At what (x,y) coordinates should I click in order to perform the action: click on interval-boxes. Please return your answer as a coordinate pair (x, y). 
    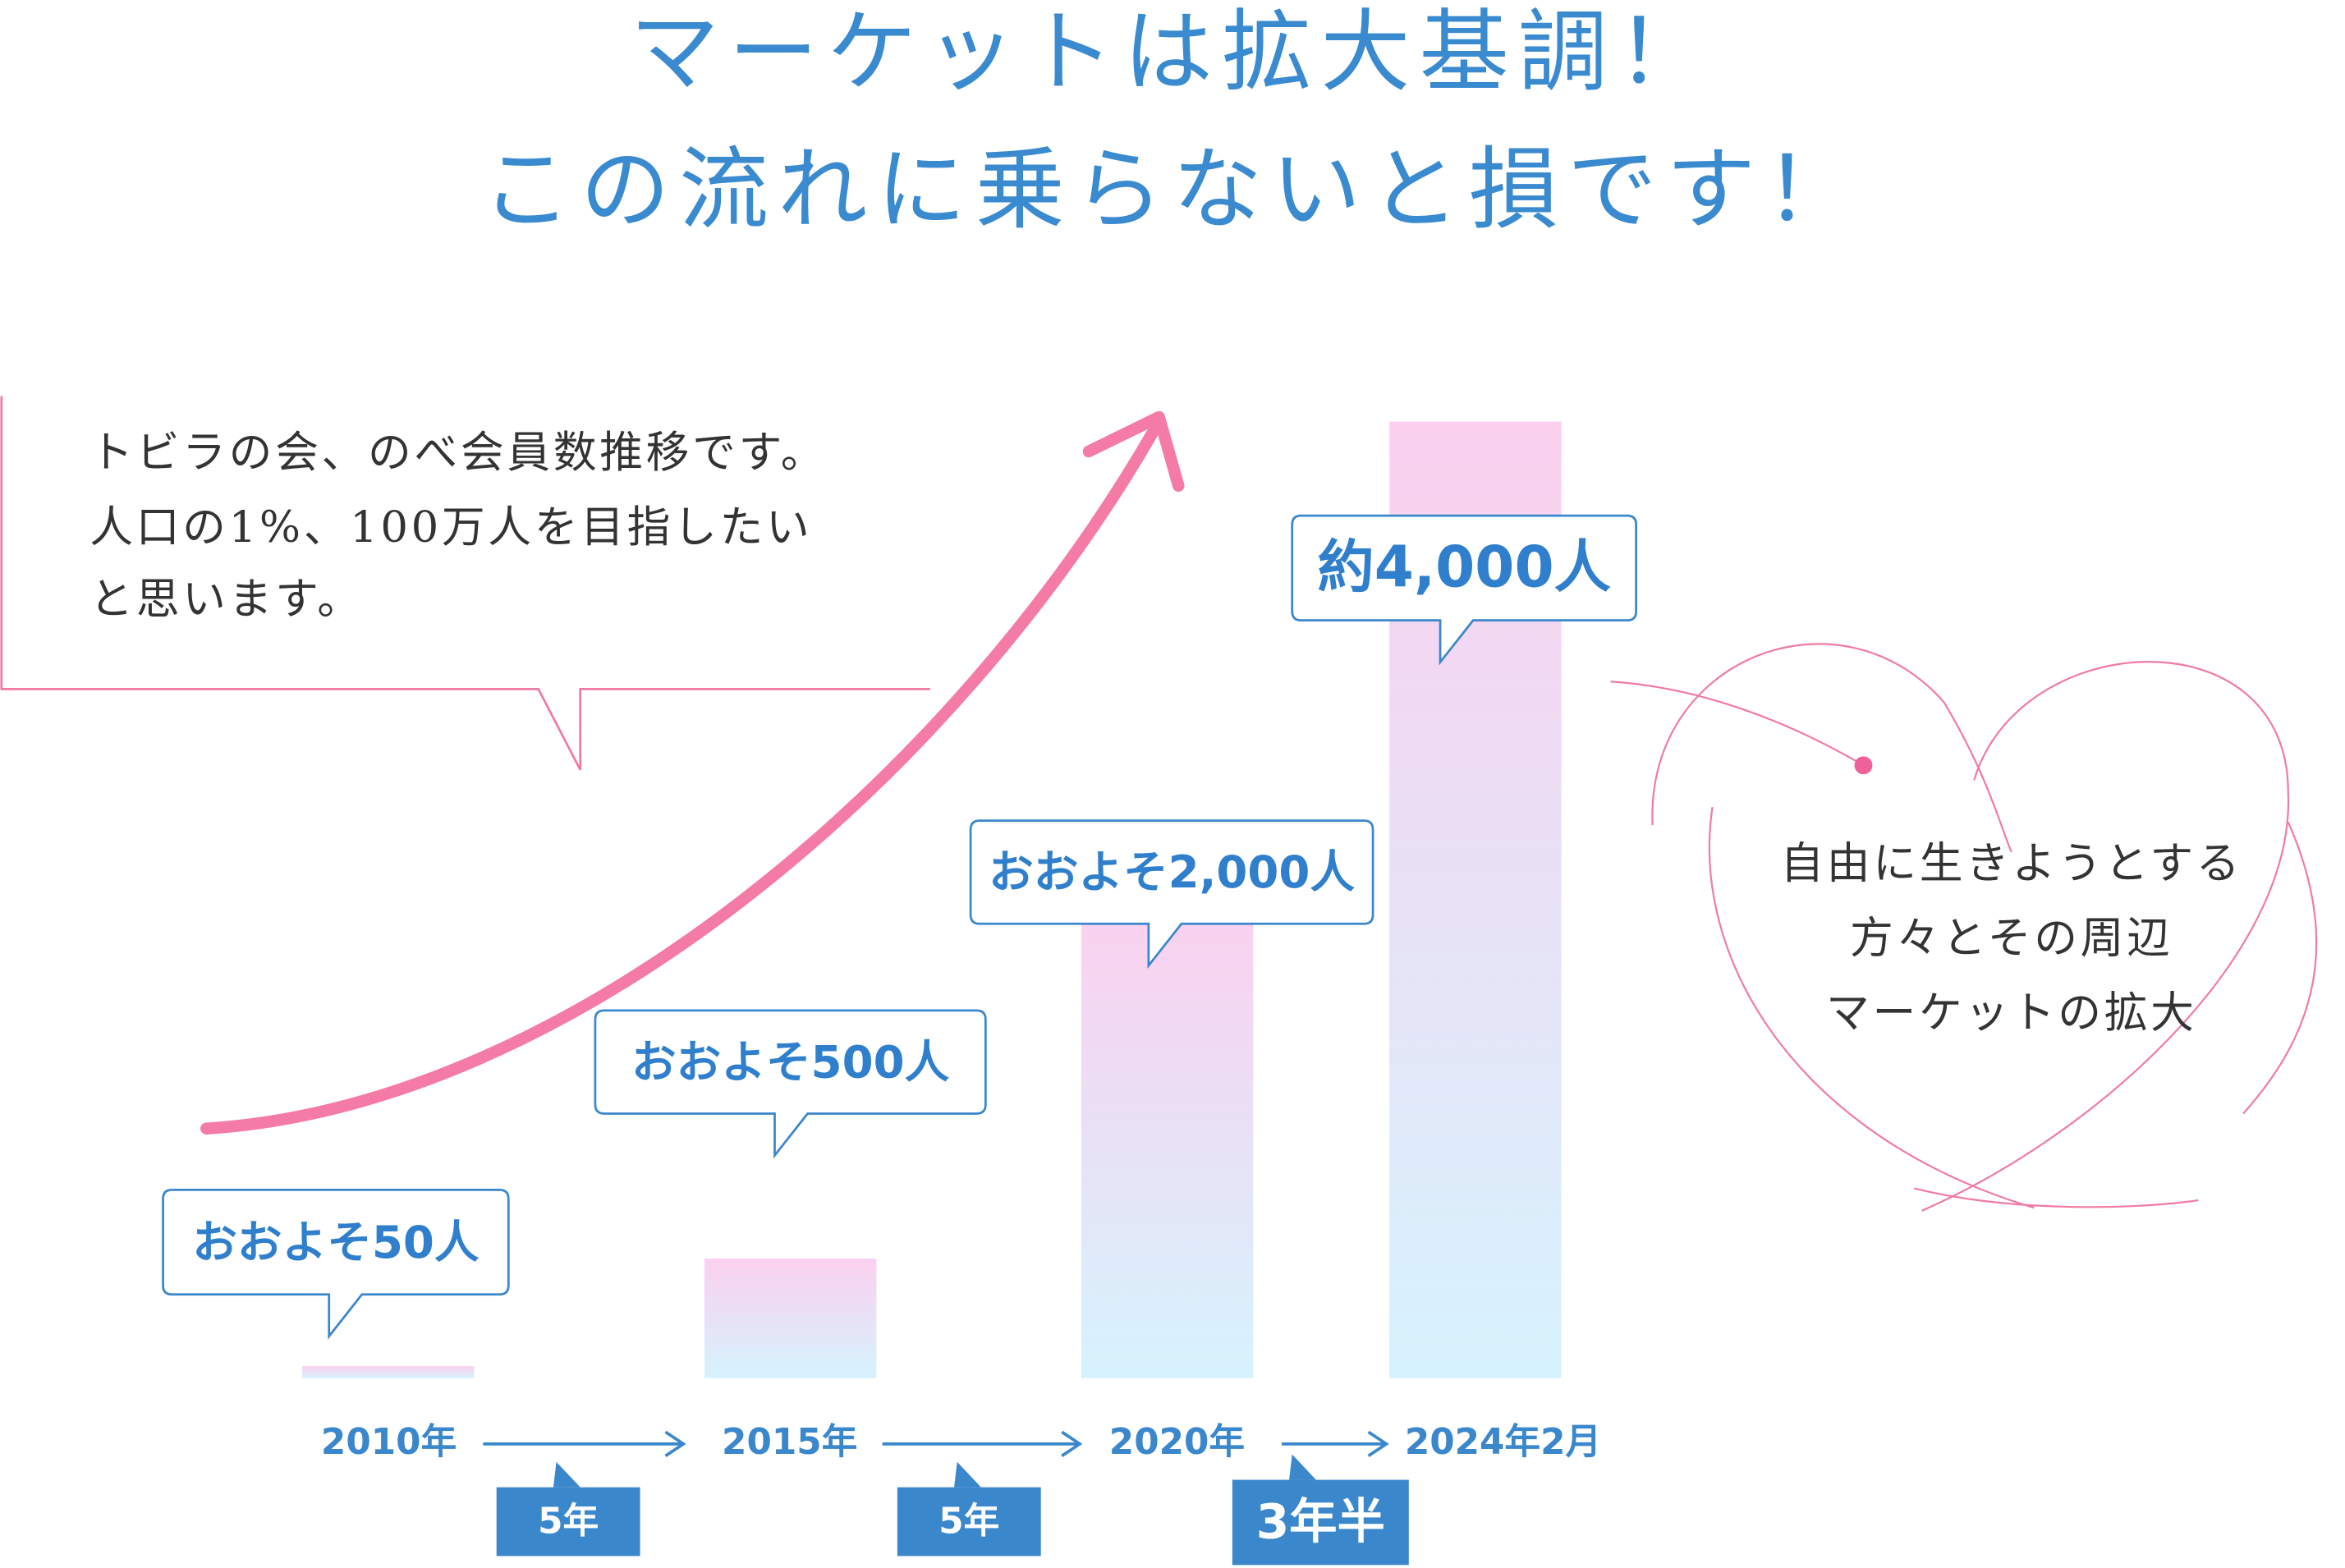
    Looking at the image, I should click on (952, 1510).